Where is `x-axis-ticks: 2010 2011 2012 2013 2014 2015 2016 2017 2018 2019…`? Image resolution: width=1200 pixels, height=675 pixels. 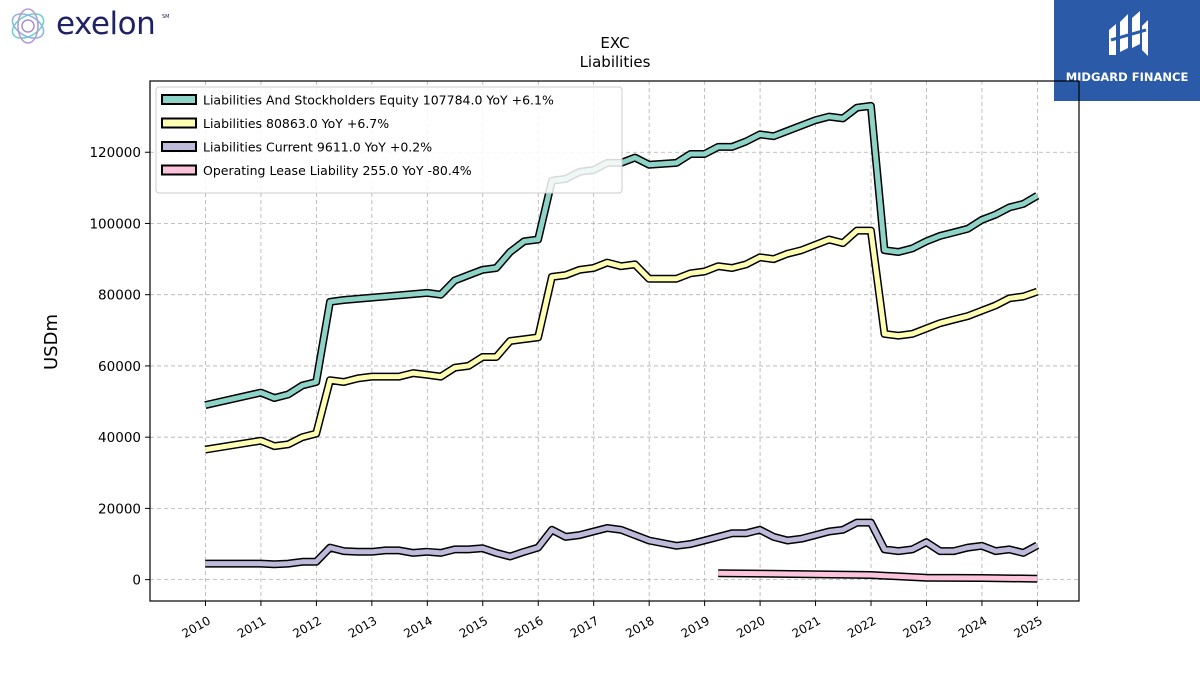
x-axis-ticks: 2010 2011 2012 2013 2014 2015 2016 2017 2018 2019… is located at coordinates (612, 621).